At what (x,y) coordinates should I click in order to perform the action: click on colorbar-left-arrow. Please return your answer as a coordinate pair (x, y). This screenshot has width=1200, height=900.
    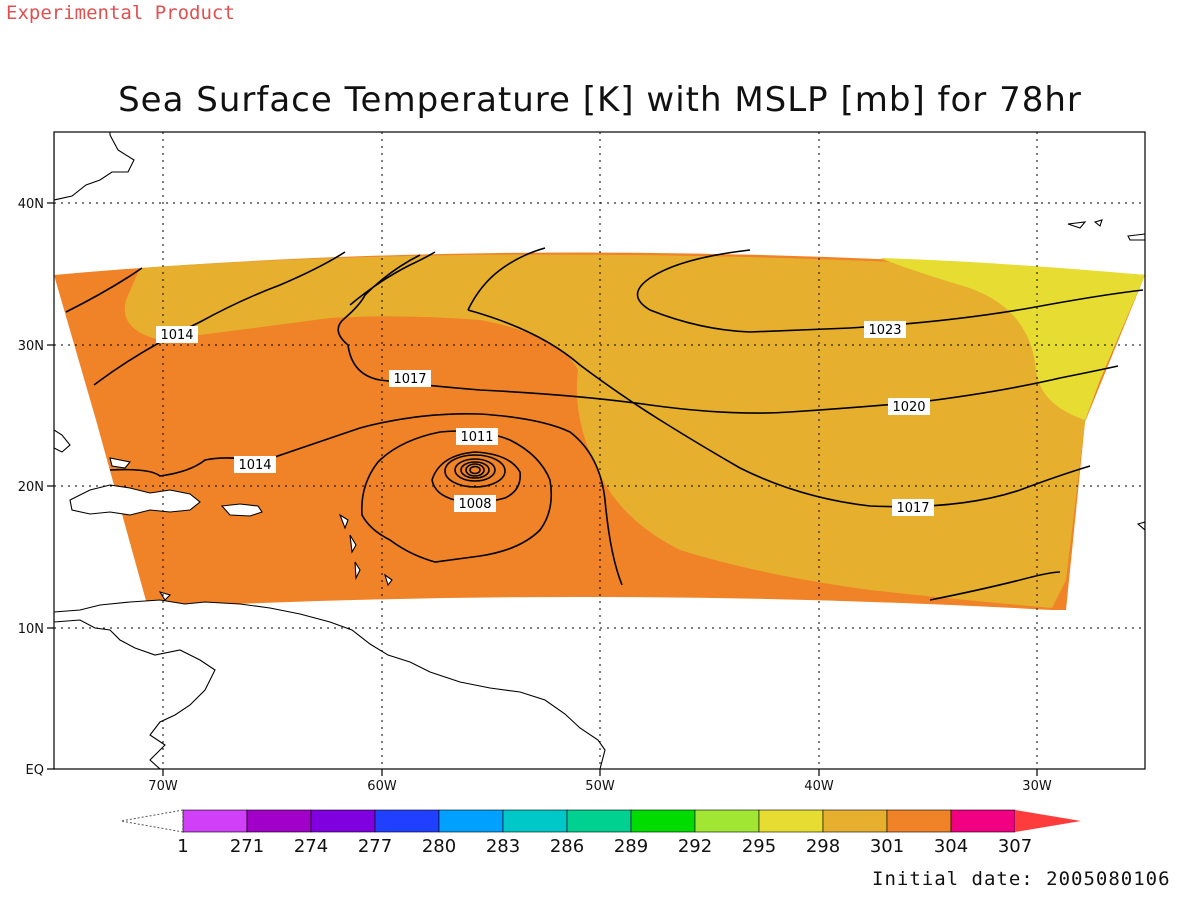
    Looking at the image, I should click on (152, 821).